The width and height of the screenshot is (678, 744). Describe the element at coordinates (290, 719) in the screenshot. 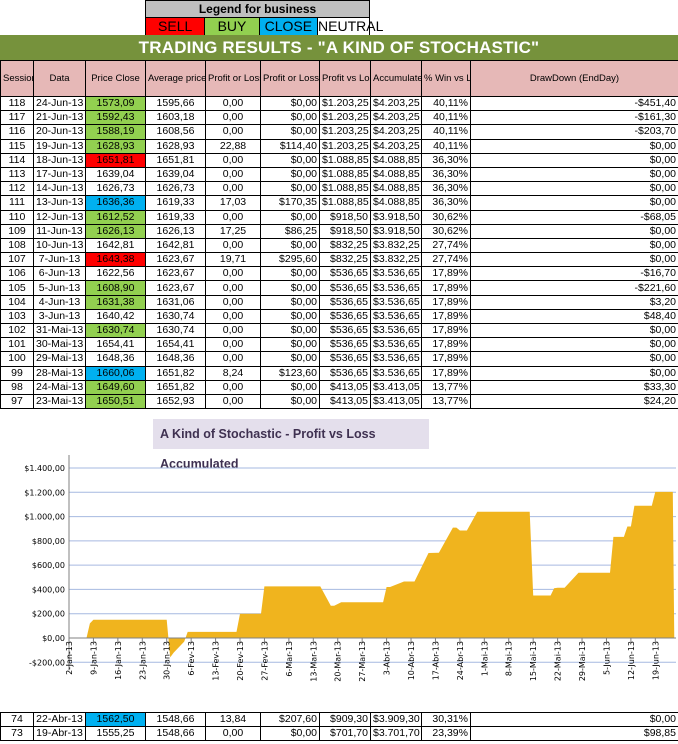

I see `pl-5cfd-cell: $207,60` at that location.